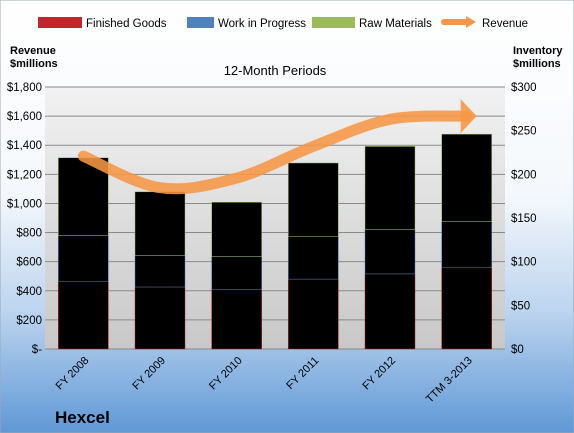  What do you see at coordinates (29, 263) in the screenshot?
I see `left-tick-label: $600` at bounding box center [29, 263].